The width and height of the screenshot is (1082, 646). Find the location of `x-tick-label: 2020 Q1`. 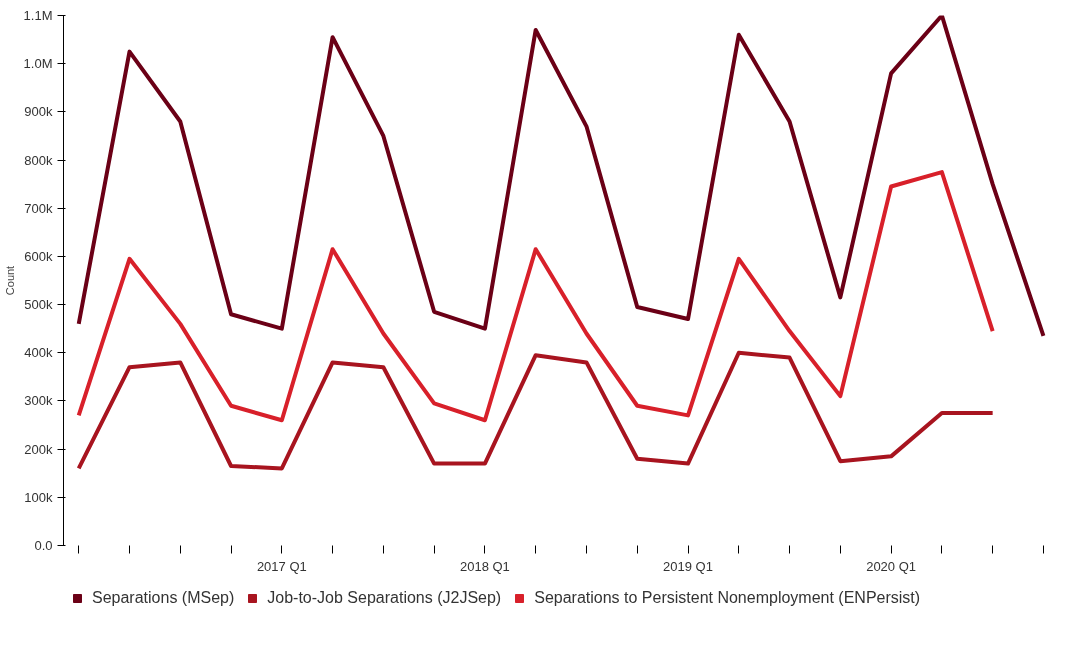

x-tick-label: 2020 Q1 is located at coordinates (891, 566).